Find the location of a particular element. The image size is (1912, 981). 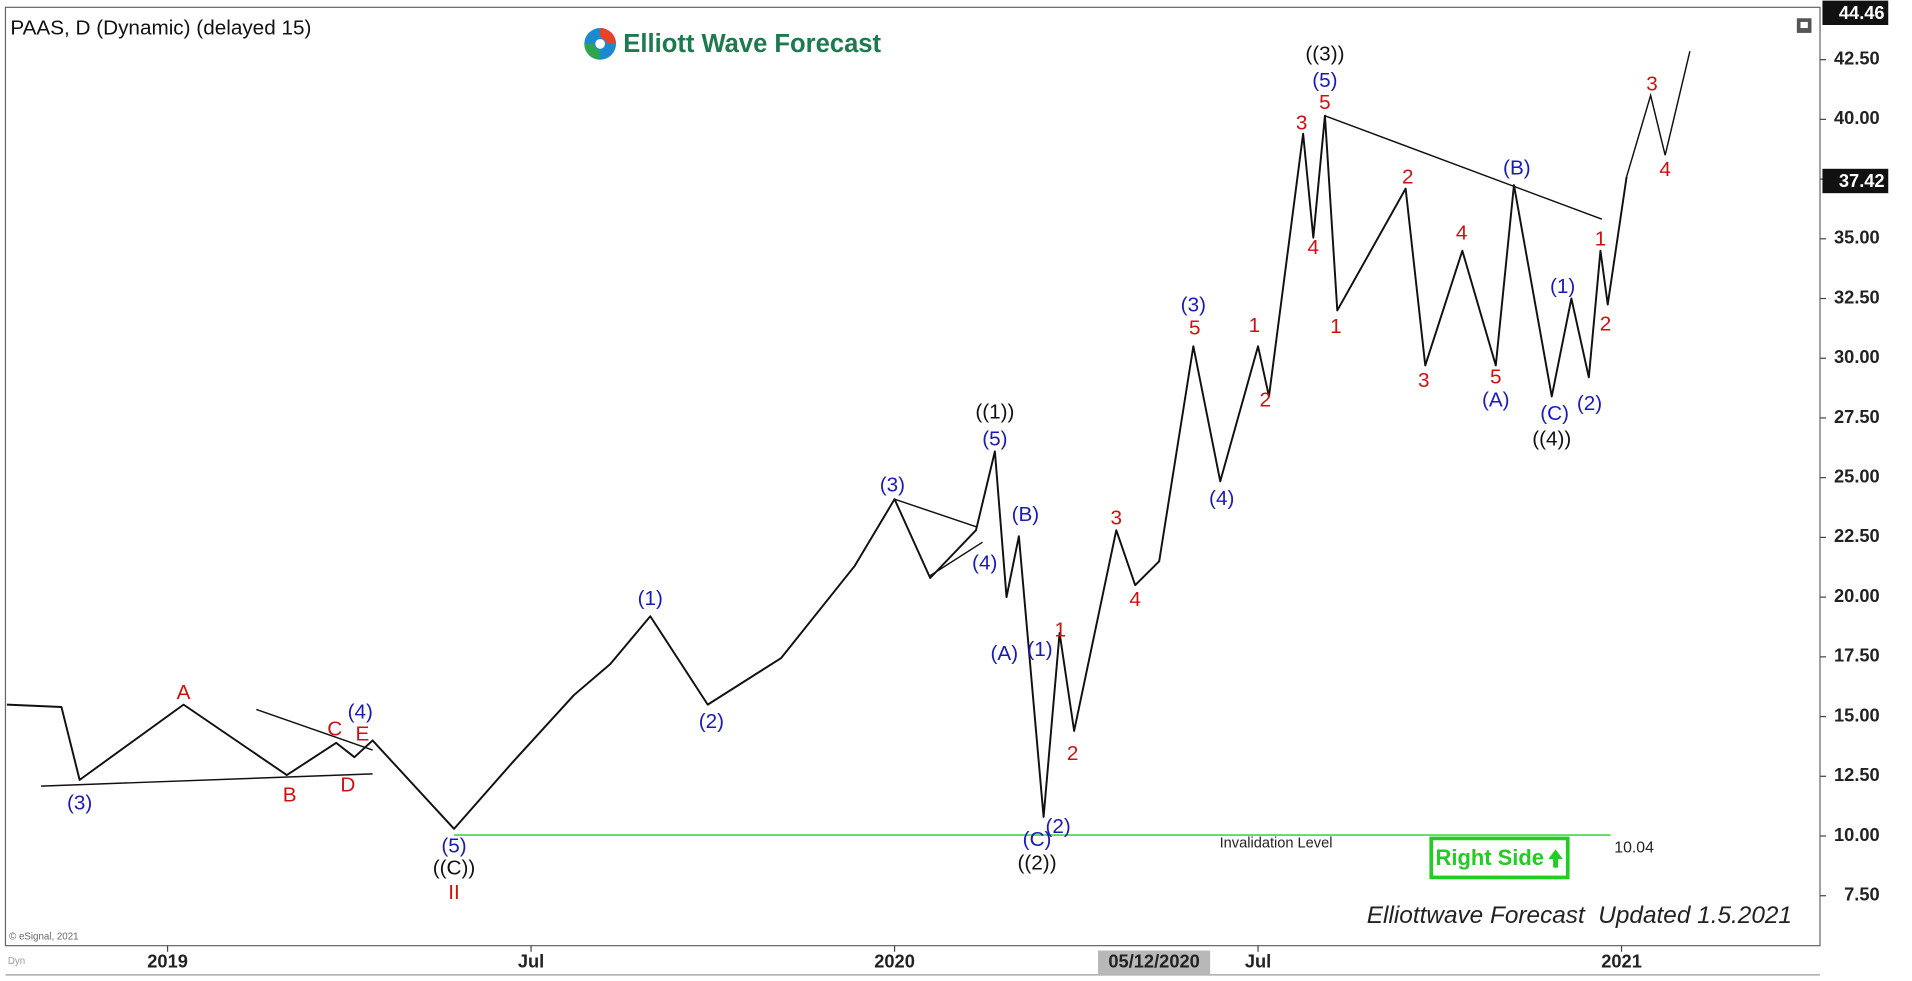

y-tick-label: 20.00 is located at coordinates (1857, 595).